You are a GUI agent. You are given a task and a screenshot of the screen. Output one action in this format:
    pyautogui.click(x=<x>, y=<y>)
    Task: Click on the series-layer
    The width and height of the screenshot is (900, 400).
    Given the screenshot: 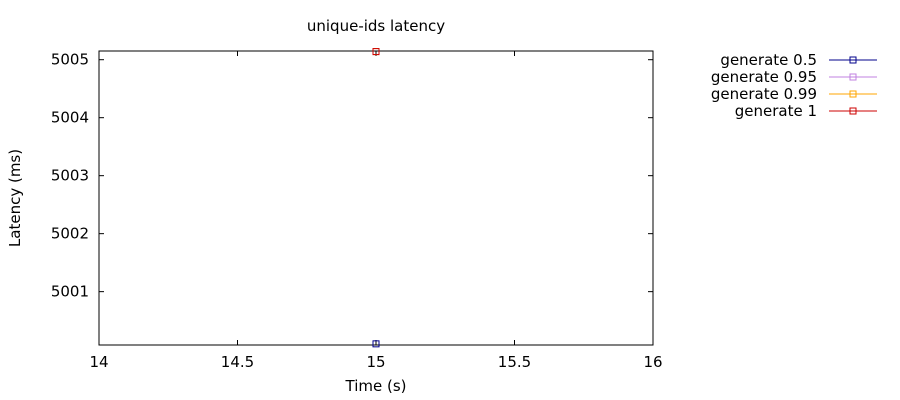 What is the action you would take?
    pyautogui.click(x=376, y=198)
    